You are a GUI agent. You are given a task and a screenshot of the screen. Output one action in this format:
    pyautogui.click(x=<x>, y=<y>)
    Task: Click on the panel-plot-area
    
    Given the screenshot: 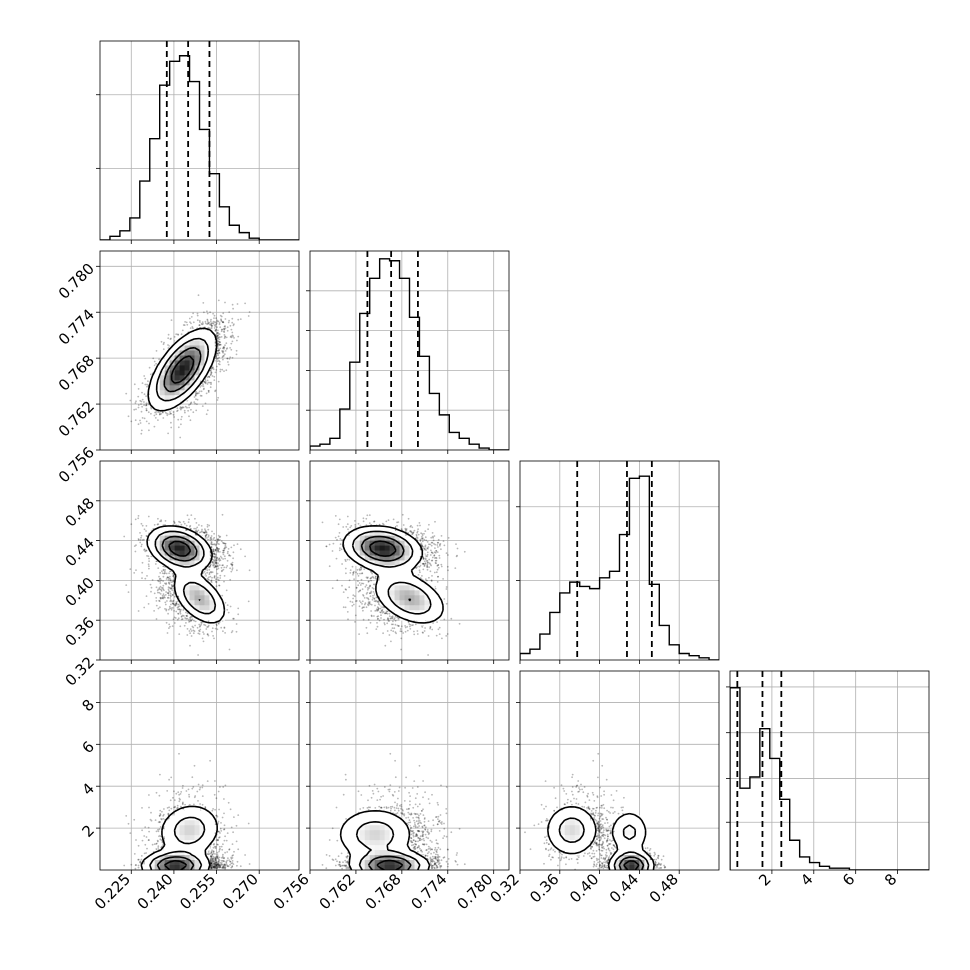 What is the action you would take?
    pyautogui.click(x=187, y=584)
    